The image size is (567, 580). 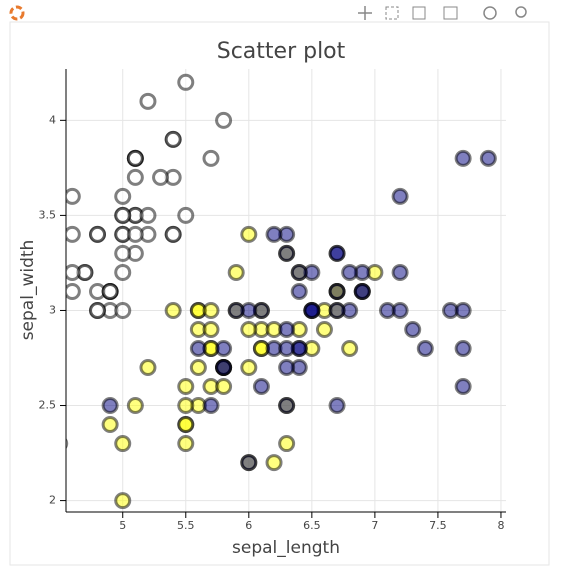 I want to click on reset-tool, so click(x=490, y=13).